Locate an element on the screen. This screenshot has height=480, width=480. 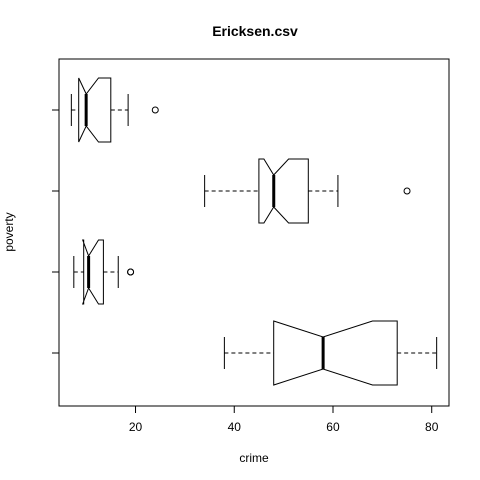
x-axis: 20 40 60 80 is located at coordinates (284, 420).